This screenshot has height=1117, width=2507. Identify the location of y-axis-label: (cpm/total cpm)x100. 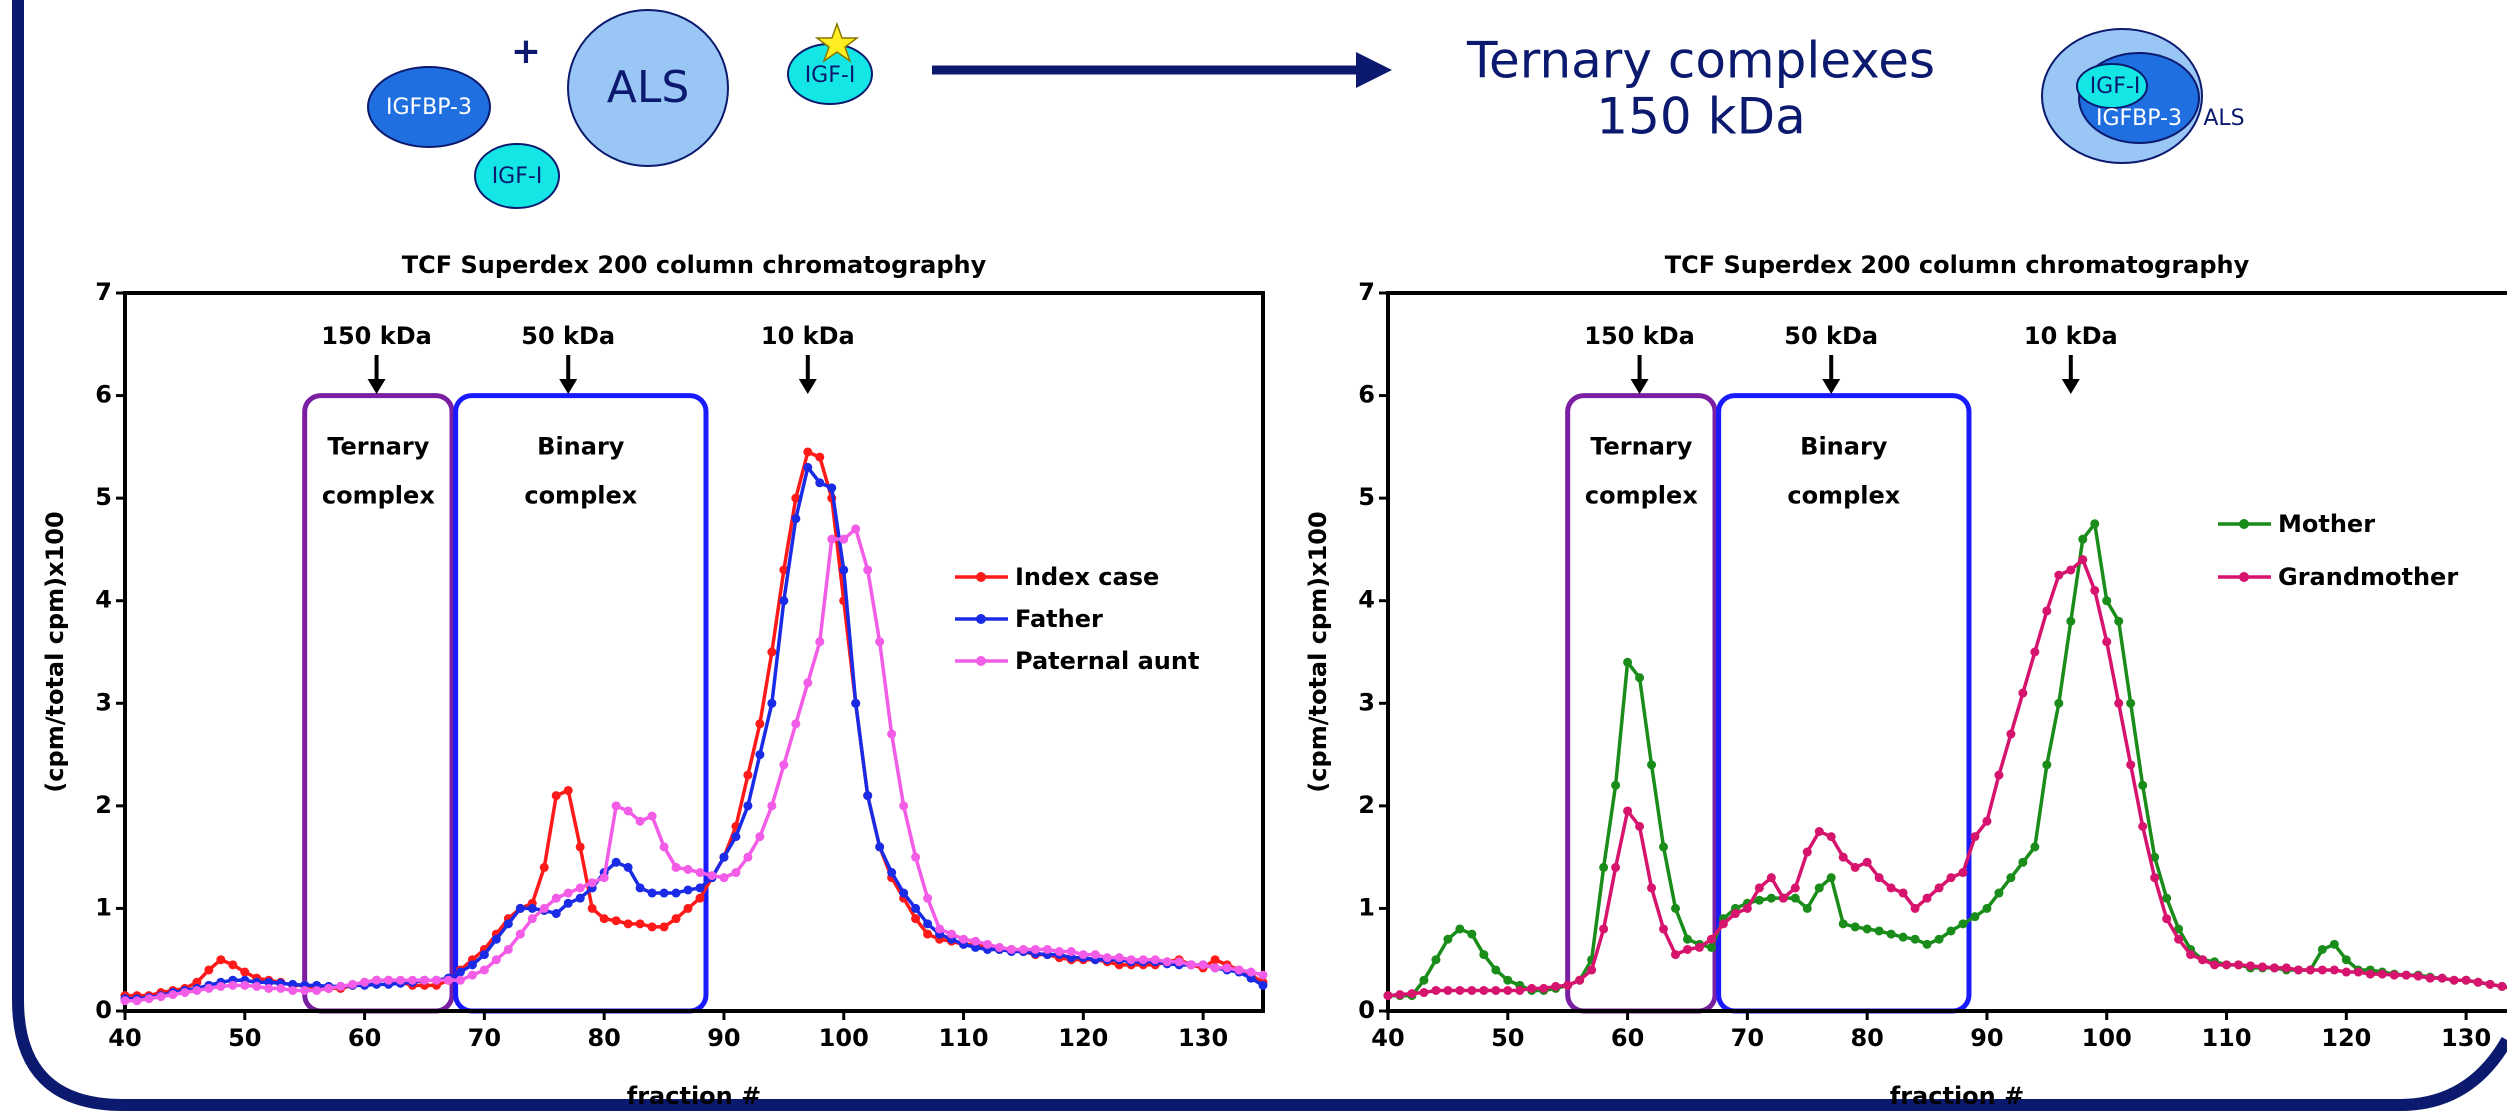
(55, 651).